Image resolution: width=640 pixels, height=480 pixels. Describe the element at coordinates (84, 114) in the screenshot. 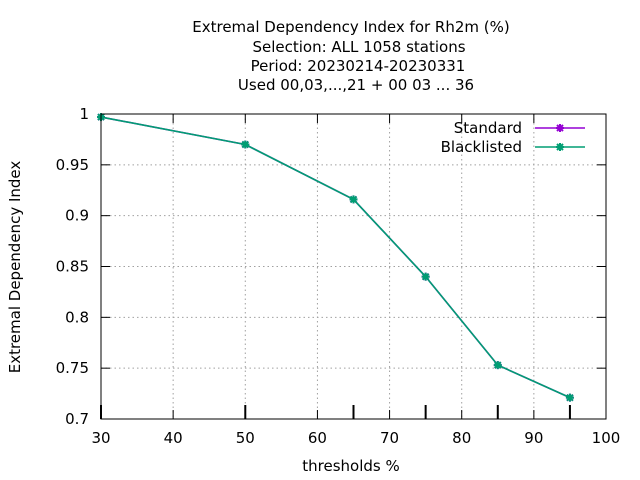

I see `y-tick-label-1: 1` at that location.